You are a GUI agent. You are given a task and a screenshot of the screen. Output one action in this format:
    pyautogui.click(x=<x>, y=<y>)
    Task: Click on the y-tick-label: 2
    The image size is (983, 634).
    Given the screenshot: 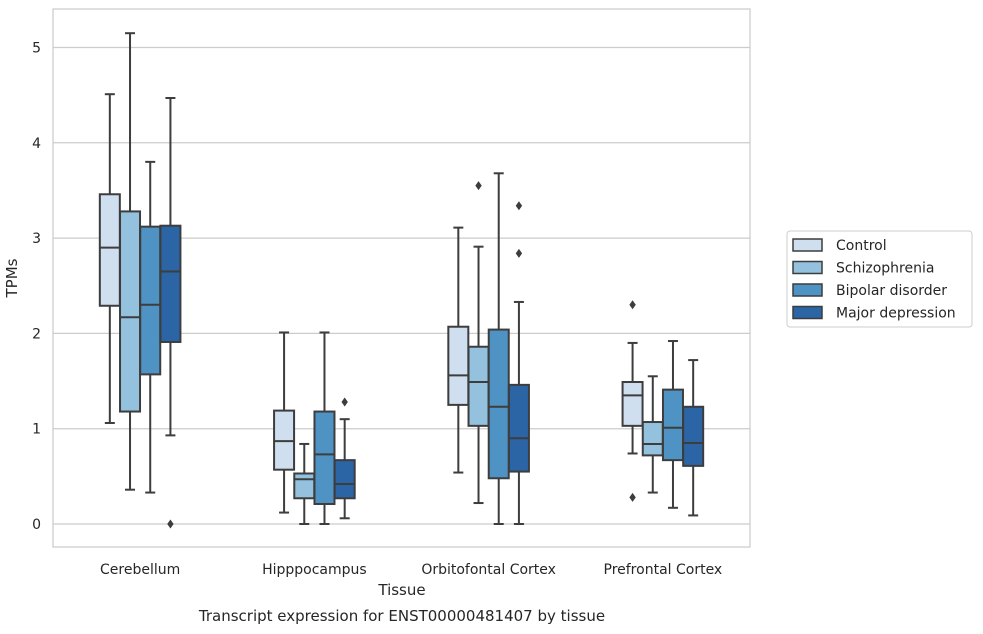 What is the action you would take?
    pyautogui.click(x=36, y=334)
    